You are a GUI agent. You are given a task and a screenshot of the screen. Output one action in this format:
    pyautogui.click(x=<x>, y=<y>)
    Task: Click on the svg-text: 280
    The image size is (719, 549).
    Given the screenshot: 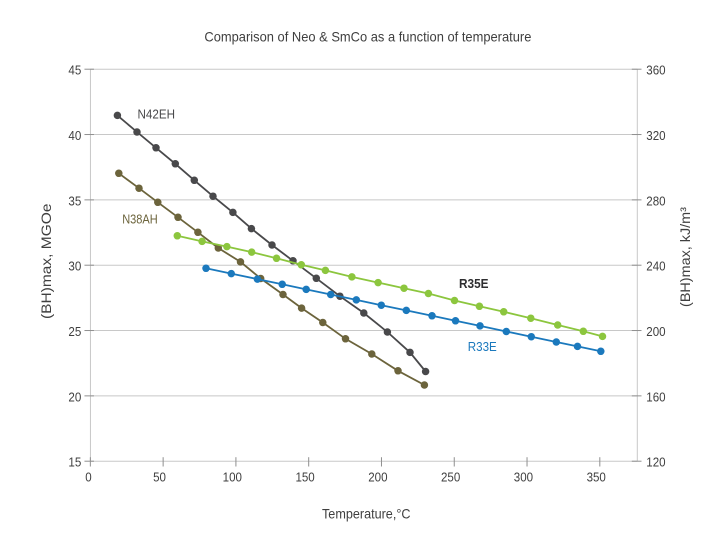 What is the action you would take?
    pyautogui.click(x=655, y=200)
    